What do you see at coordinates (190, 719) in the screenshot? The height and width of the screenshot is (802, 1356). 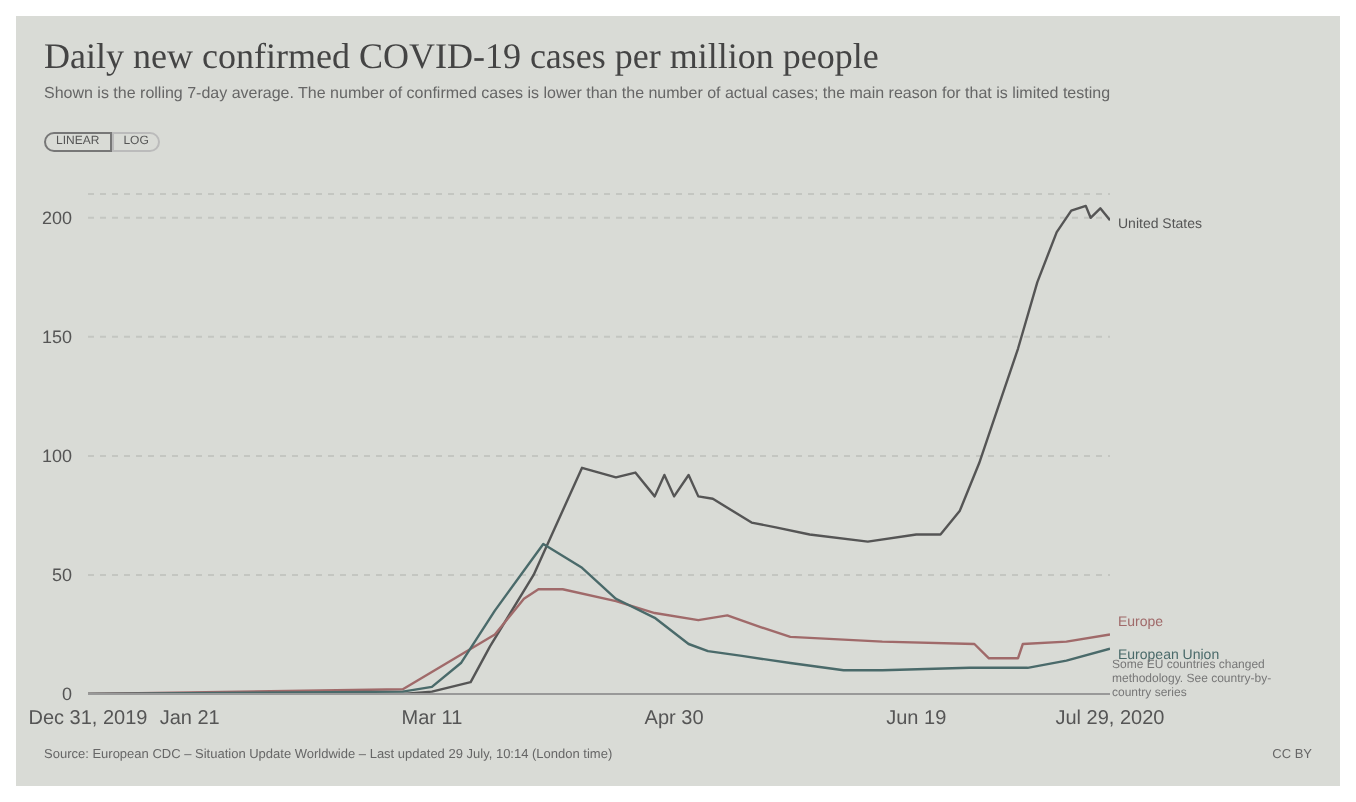 I see `x-tick-label: Jan 21` at bounding box center [190, 719].